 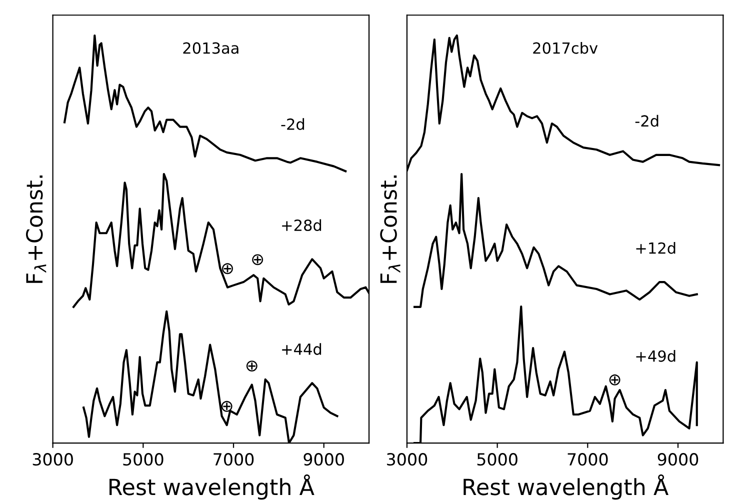 I want to click on series-label: +12d, so click(x=656, y=248).